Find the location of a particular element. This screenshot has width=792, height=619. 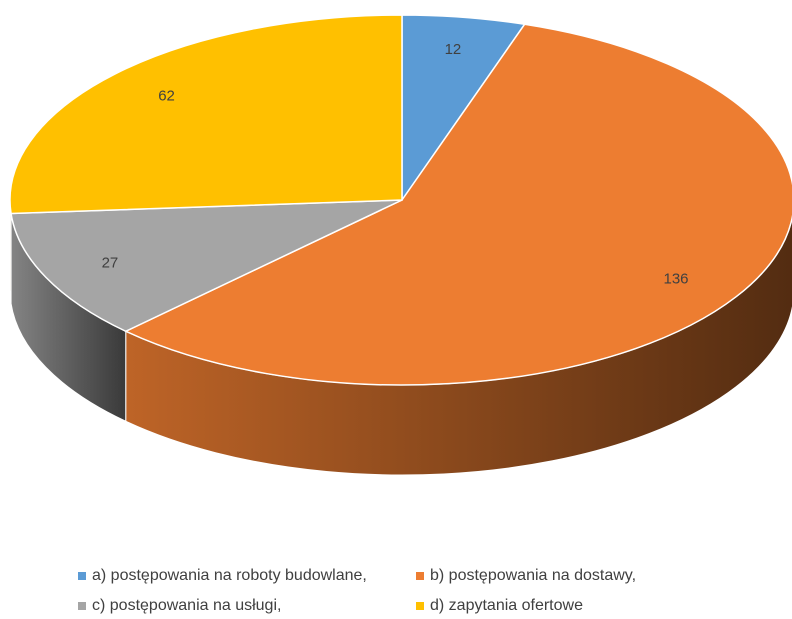

slice is located at coordinates (206, 266).